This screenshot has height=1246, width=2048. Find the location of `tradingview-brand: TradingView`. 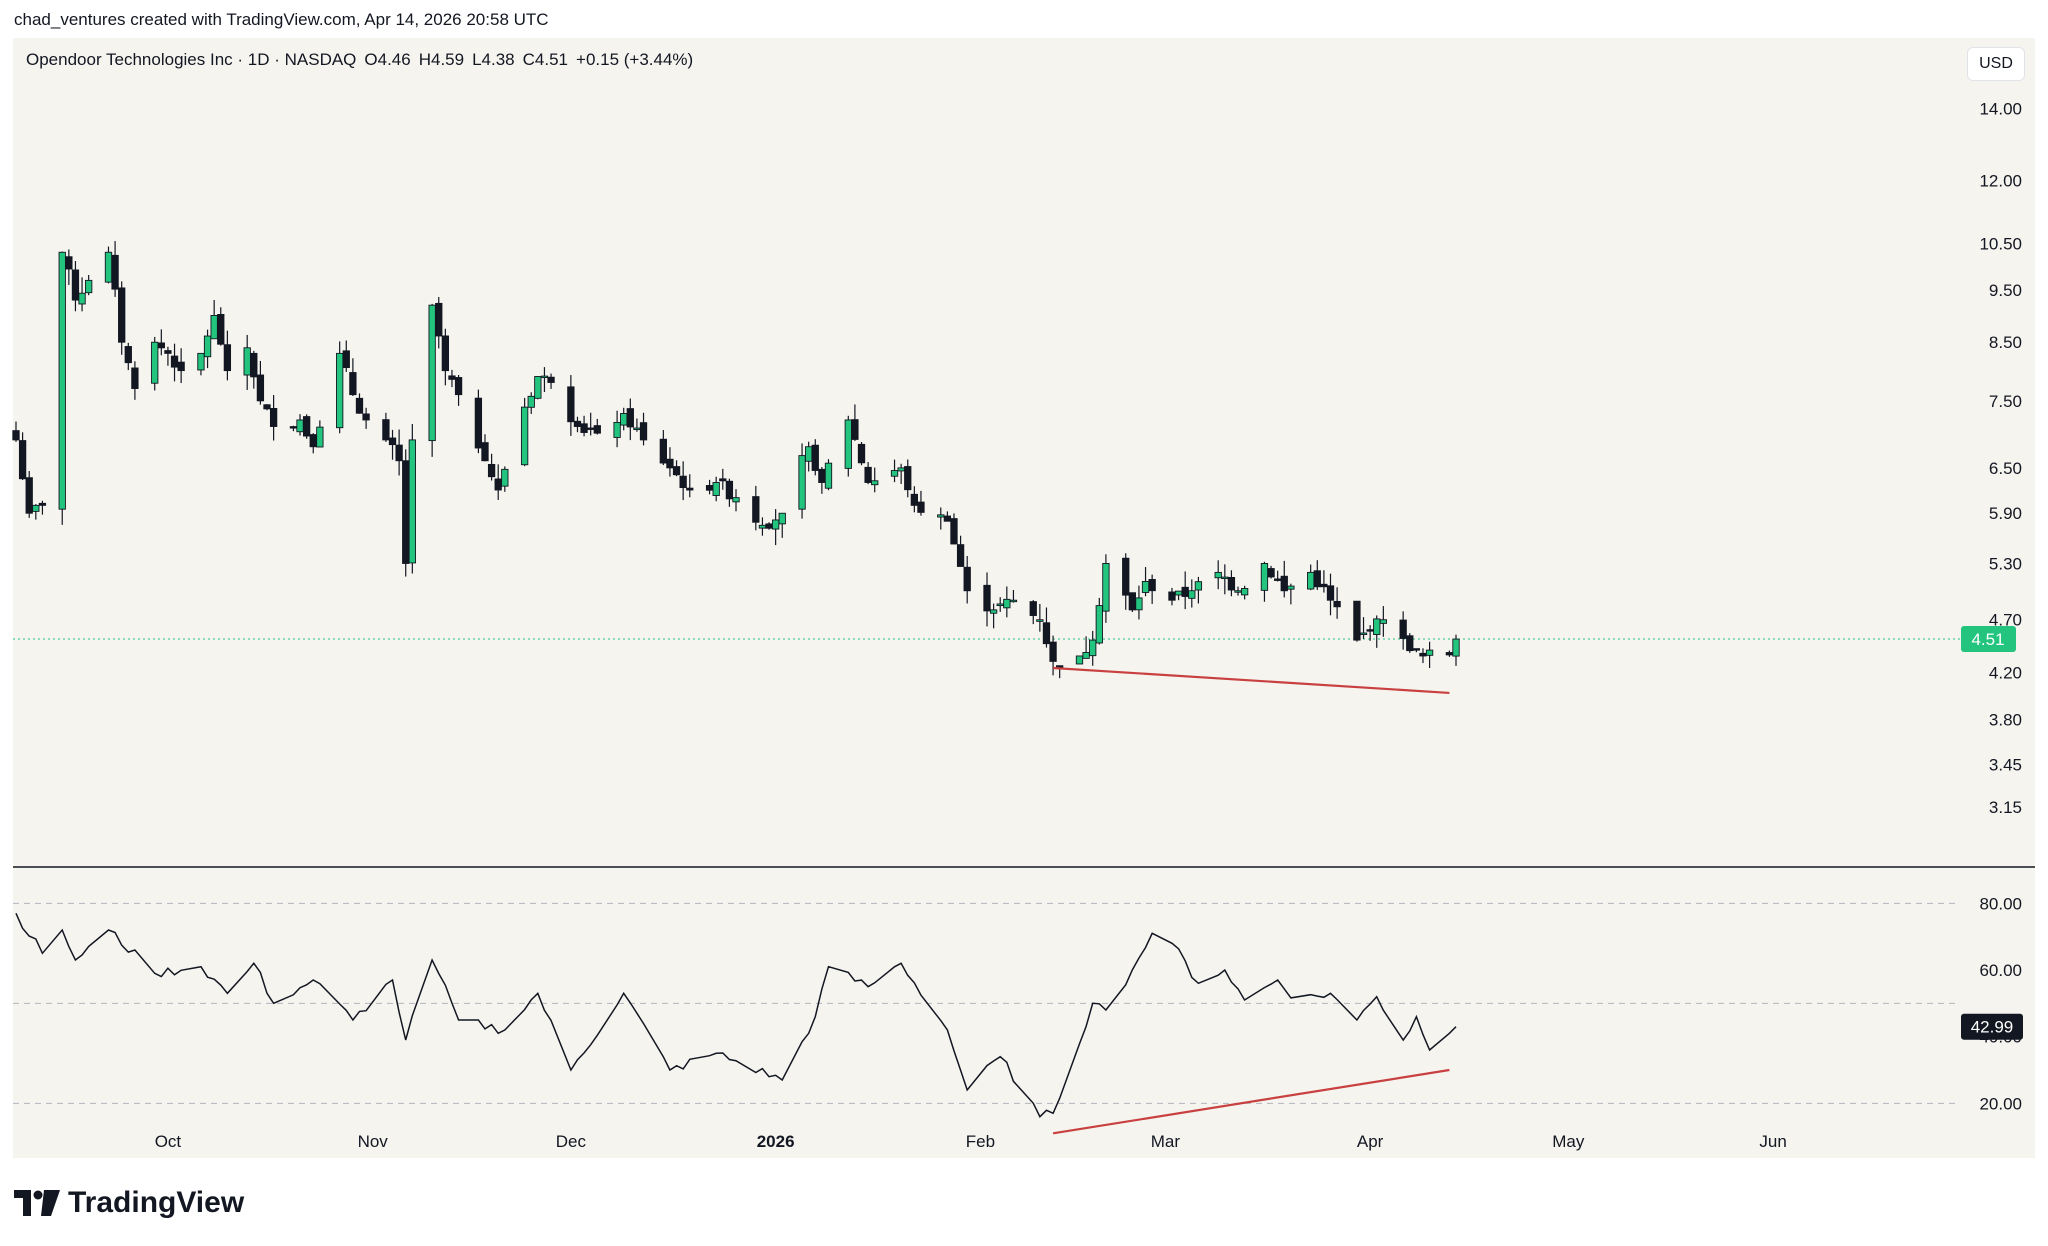

tradingview-brand: TradingView is located at coordinates (129, 1203).